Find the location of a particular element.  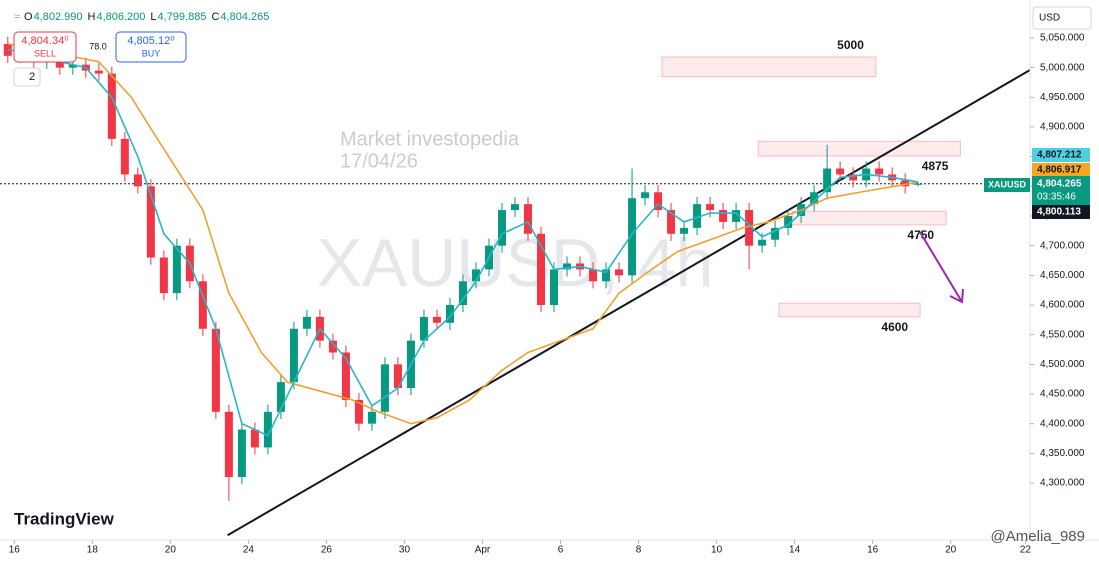

price-label-value: 4,804.265 is located at coordinates (1059, 184).